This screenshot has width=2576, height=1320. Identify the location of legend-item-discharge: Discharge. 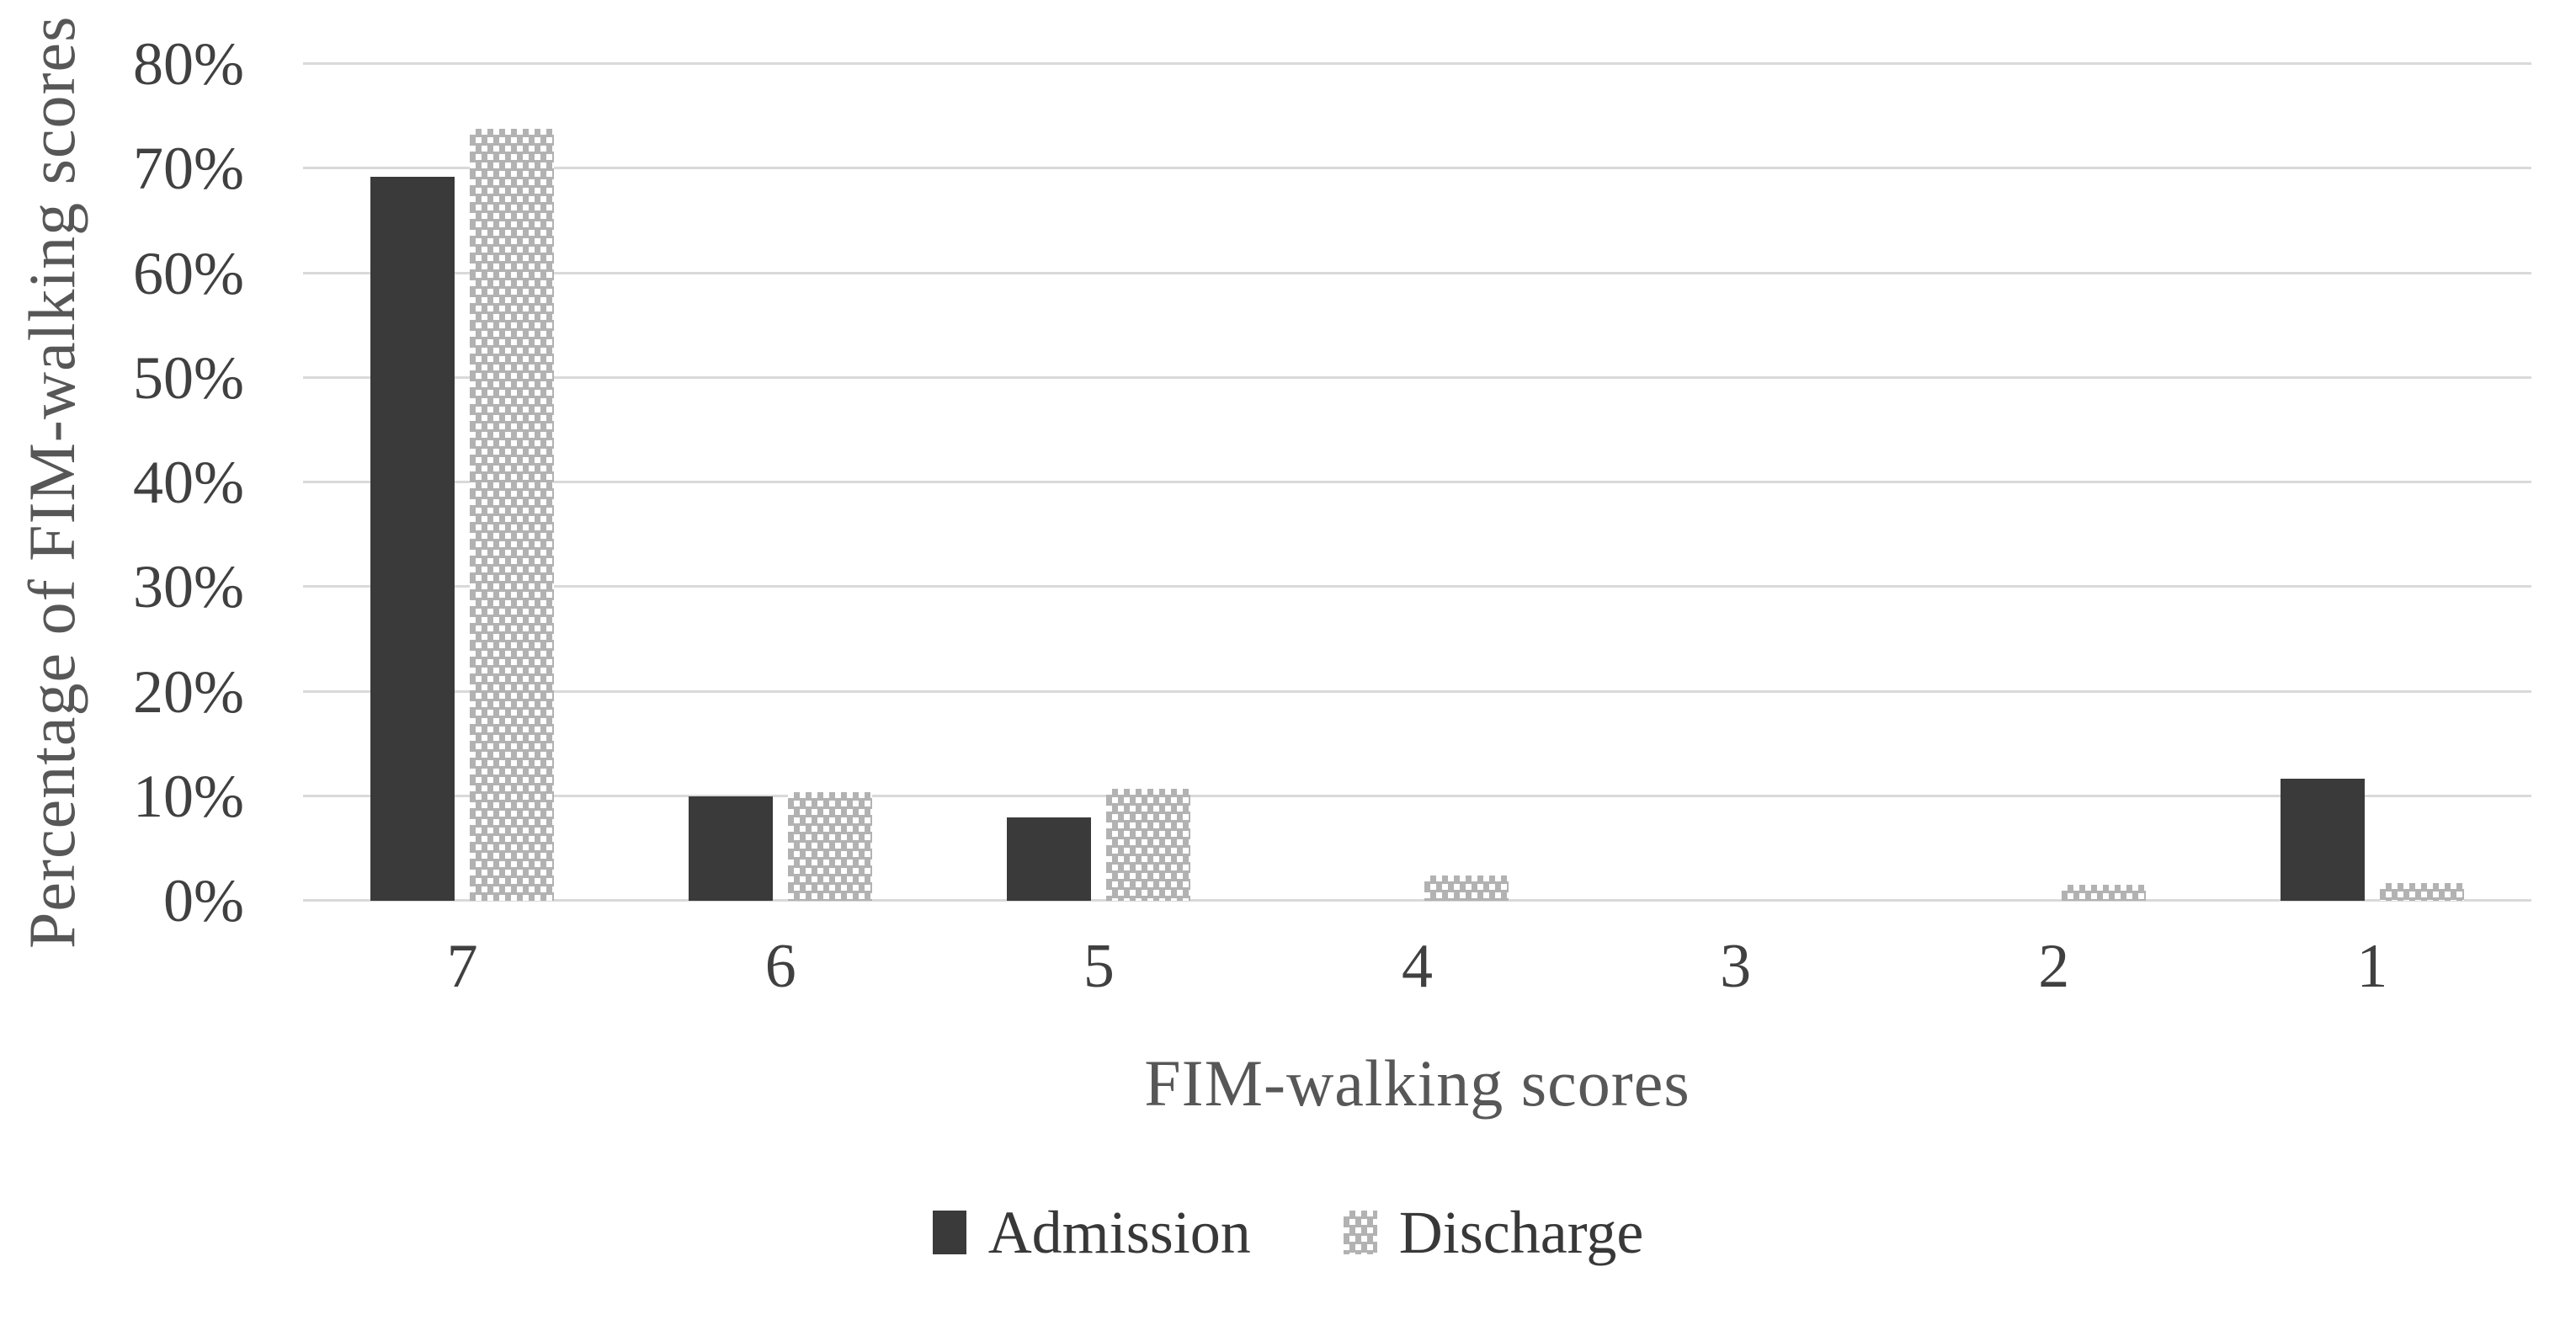
(1494, 1233).